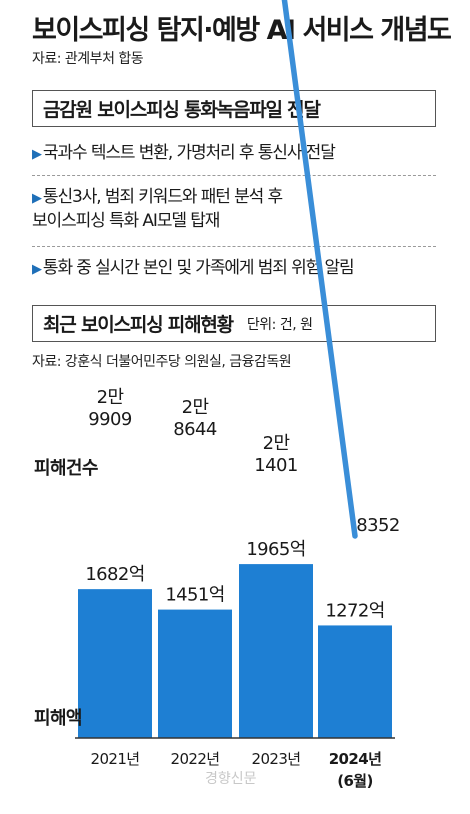 The width and height of the screenshot is (470, 814). Describe the element at coordinates (66, 468) in the screenshot. I see `series-label-count: 피해건수` at that location.